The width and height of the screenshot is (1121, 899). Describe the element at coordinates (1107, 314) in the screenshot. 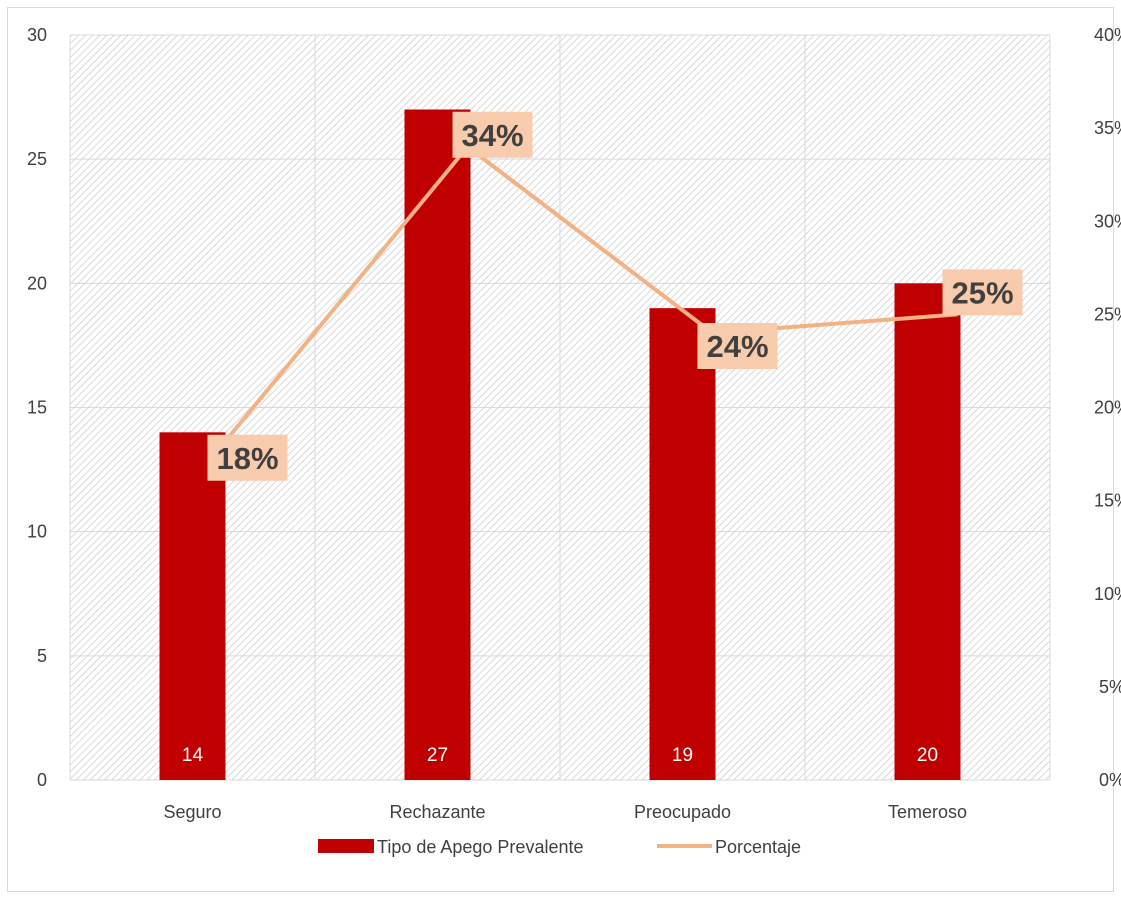

I see `y2-tick-label: 25%` at that location.